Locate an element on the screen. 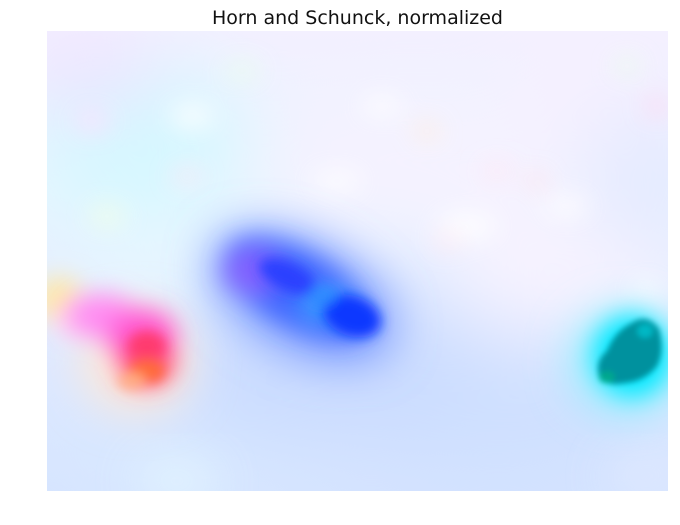 The height and width of the screenshot is (525, 680). bottom-halo is located at coordinates (402, 473).